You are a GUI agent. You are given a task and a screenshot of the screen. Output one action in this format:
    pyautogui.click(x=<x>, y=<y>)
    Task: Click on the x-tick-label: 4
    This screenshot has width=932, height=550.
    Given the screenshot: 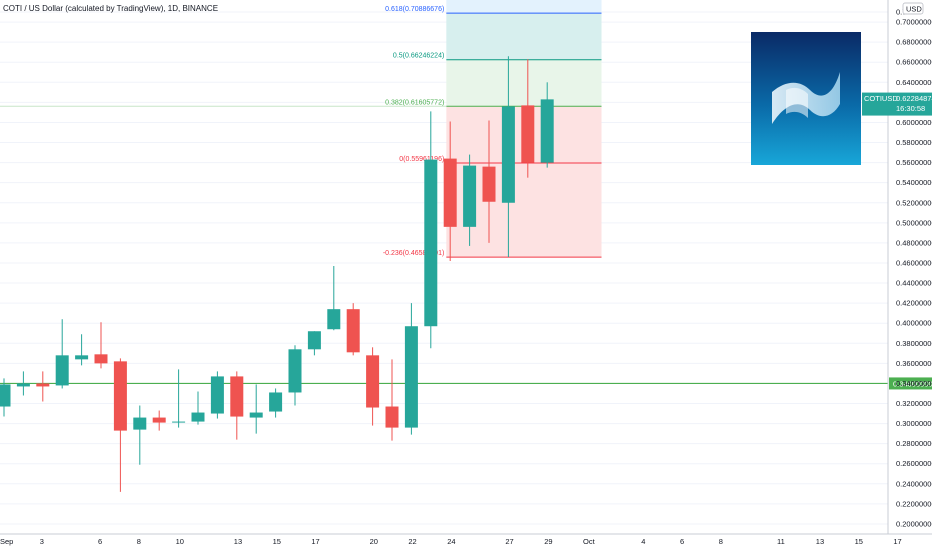 What is the action you would take?
    pyautogui.click(x=643, y=541)
    